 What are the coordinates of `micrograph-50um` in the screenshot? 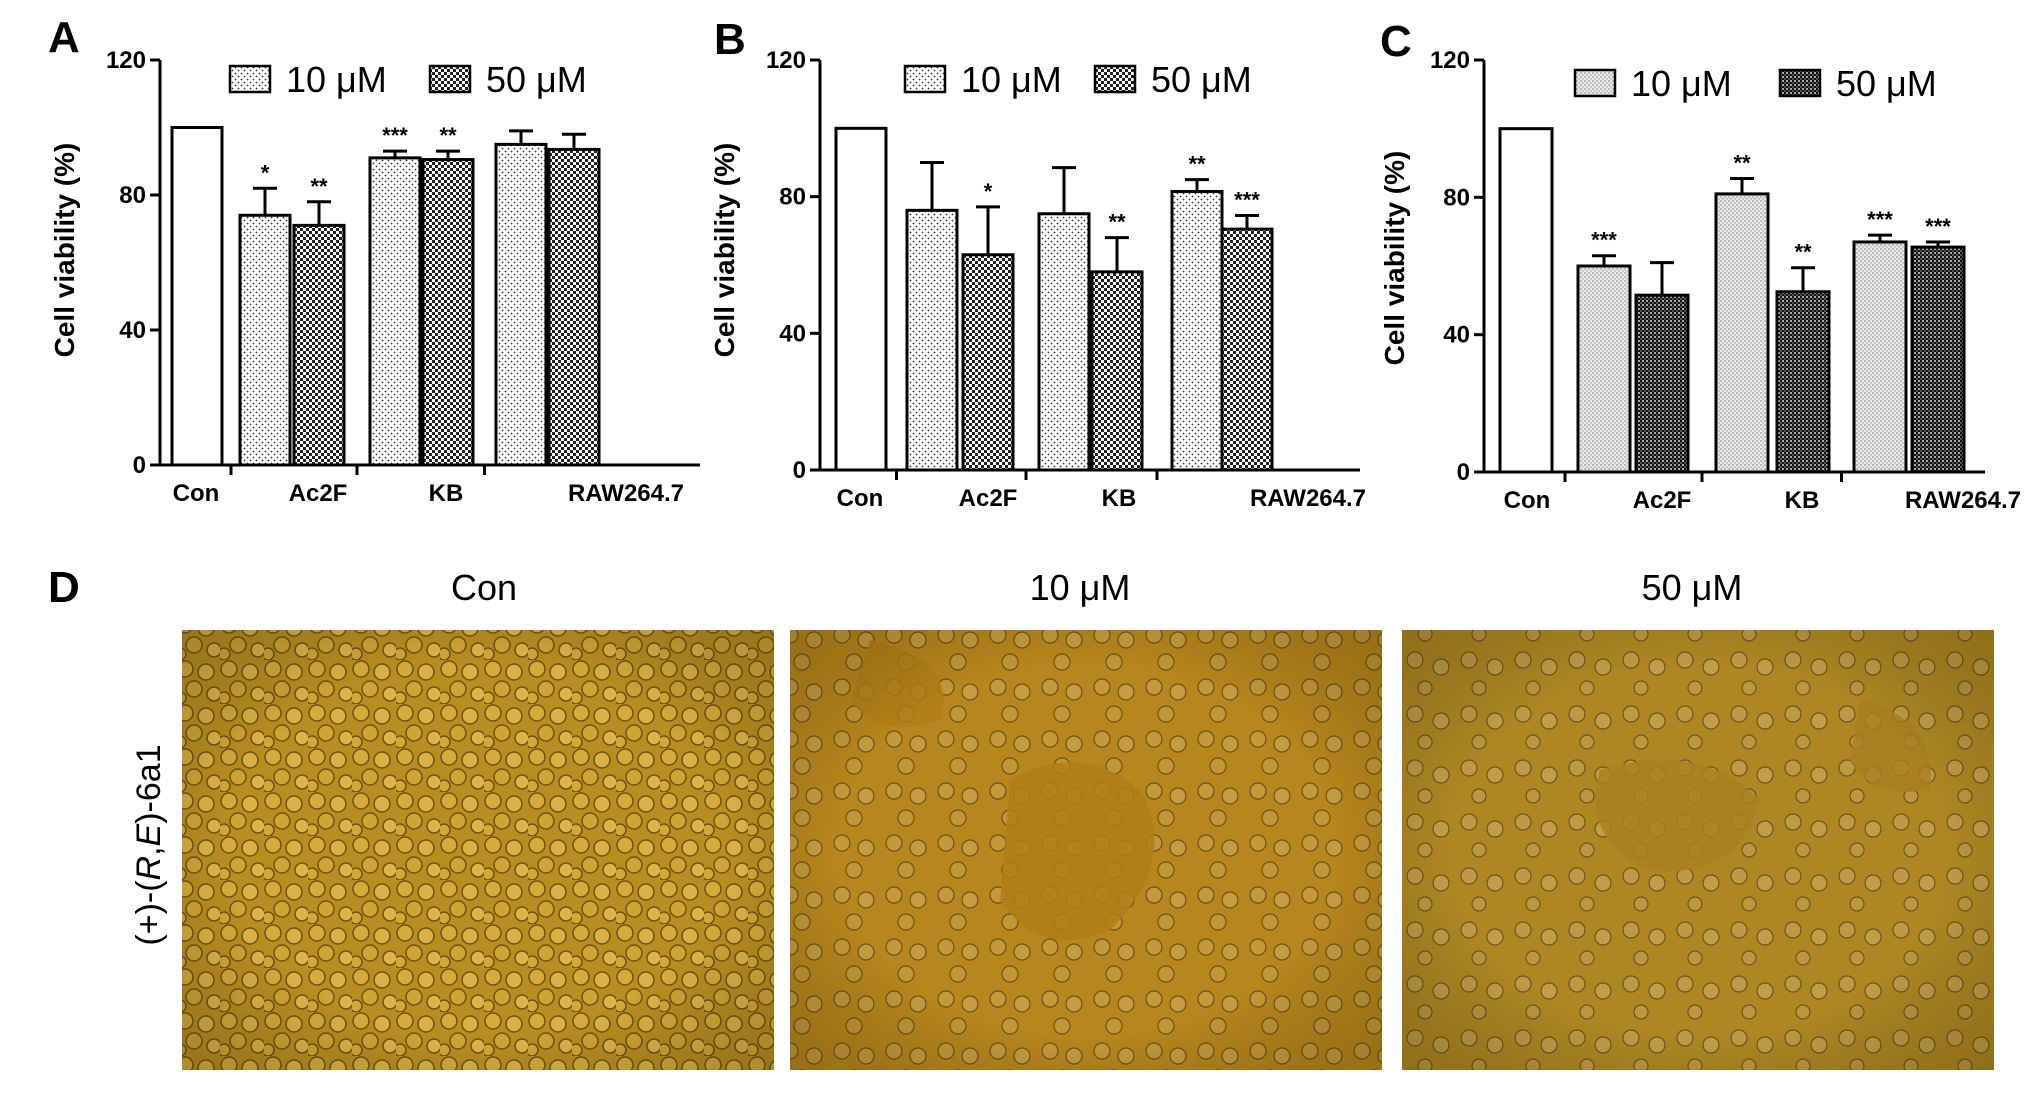 It's located at (1698, 850).